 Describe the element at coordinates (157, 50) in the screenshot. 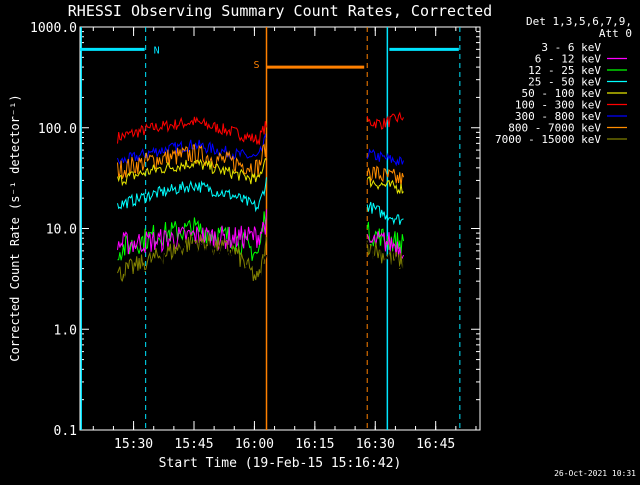

I see `night-label: N` at that location.